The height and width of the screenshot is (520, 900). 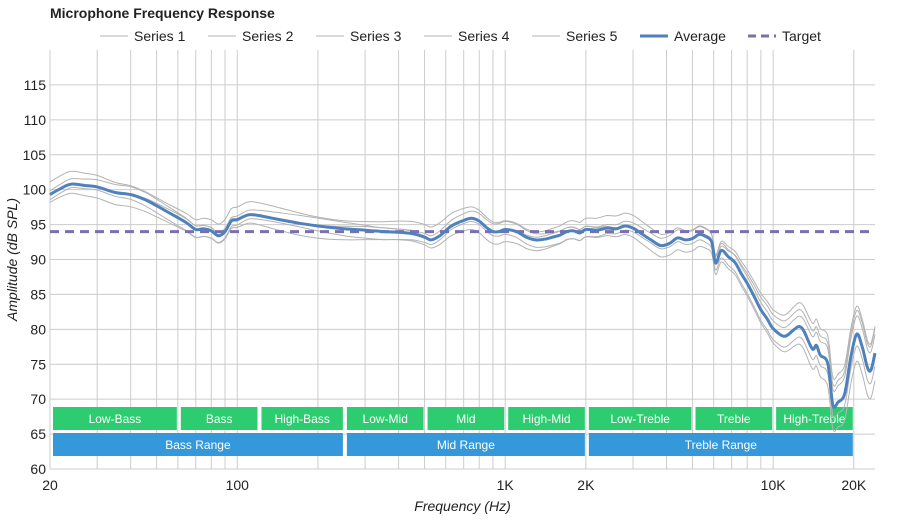 What do you see at coordinates (238, 485) in the screenshot?
I see `x-tick-label: 100` at bounding box center [238, 485].